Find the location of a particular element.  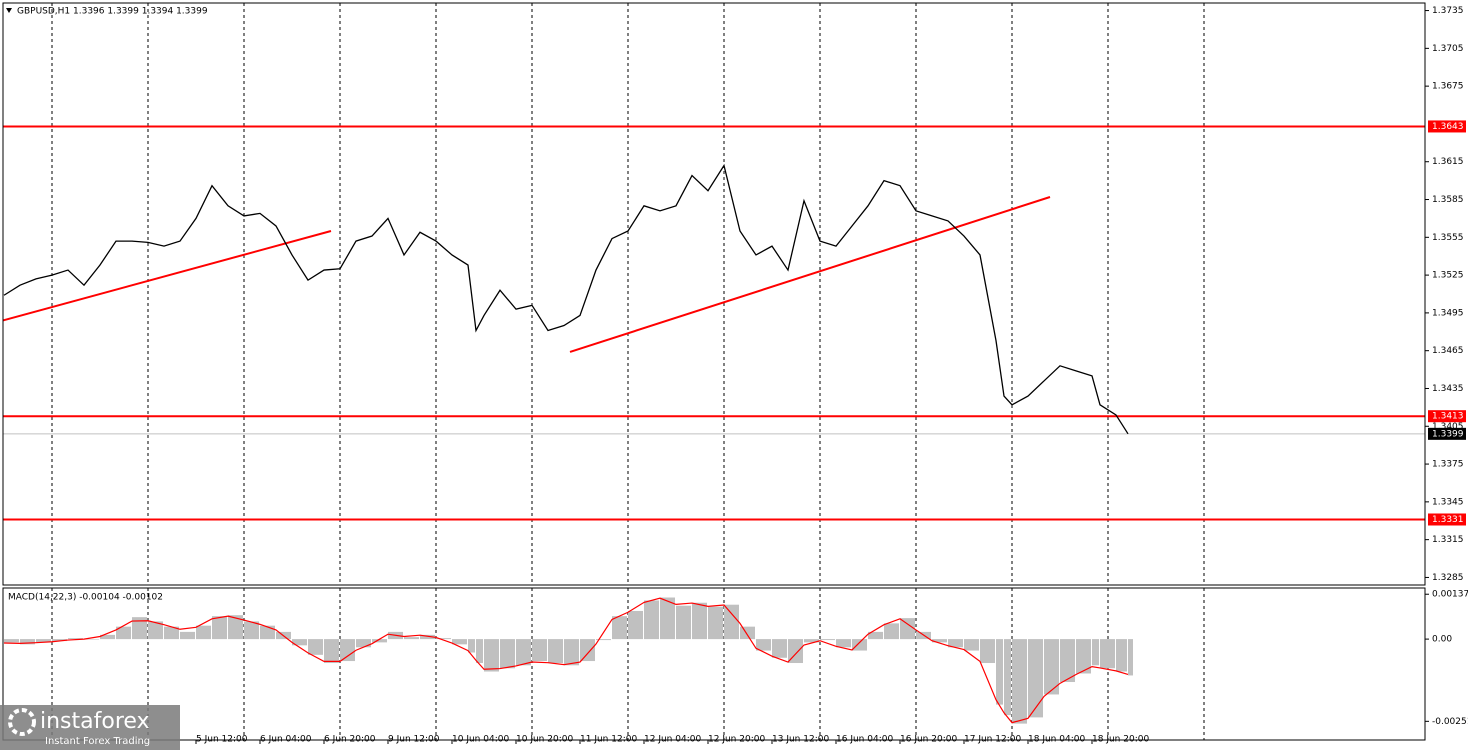

last-price-label: 1.3399 is located at coordinates (1448, 434).